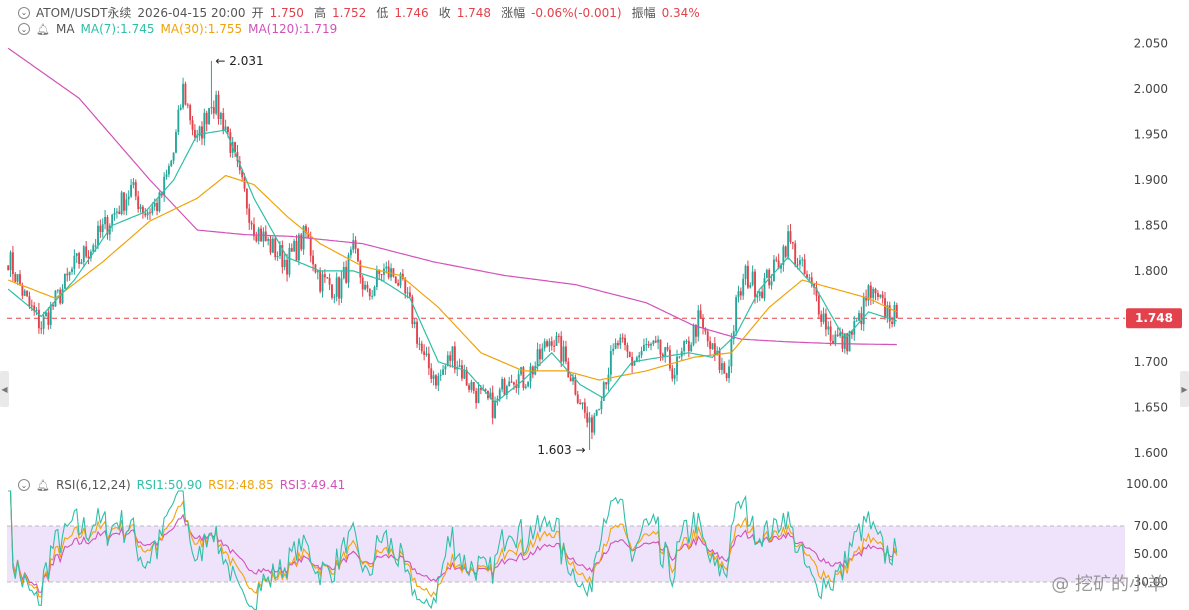 The image size is (1189, 610). What do you see at coordinates (576, 12) in the screenshot?
I see `change-value: -0.06%(-0.001)` at bounding box center [576, 12].